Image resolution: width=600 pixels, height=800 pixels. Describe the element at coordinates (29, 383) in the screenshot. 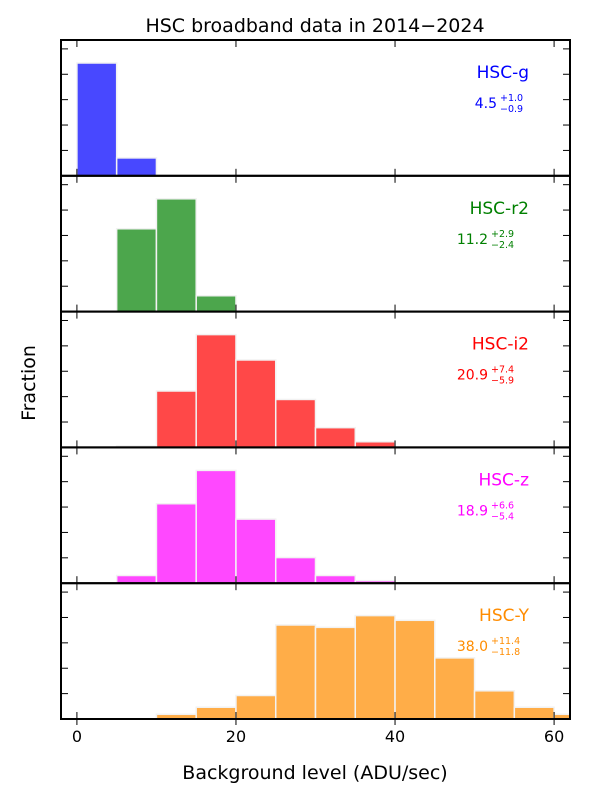

I see `y-axis-label: Fraction` at that location.